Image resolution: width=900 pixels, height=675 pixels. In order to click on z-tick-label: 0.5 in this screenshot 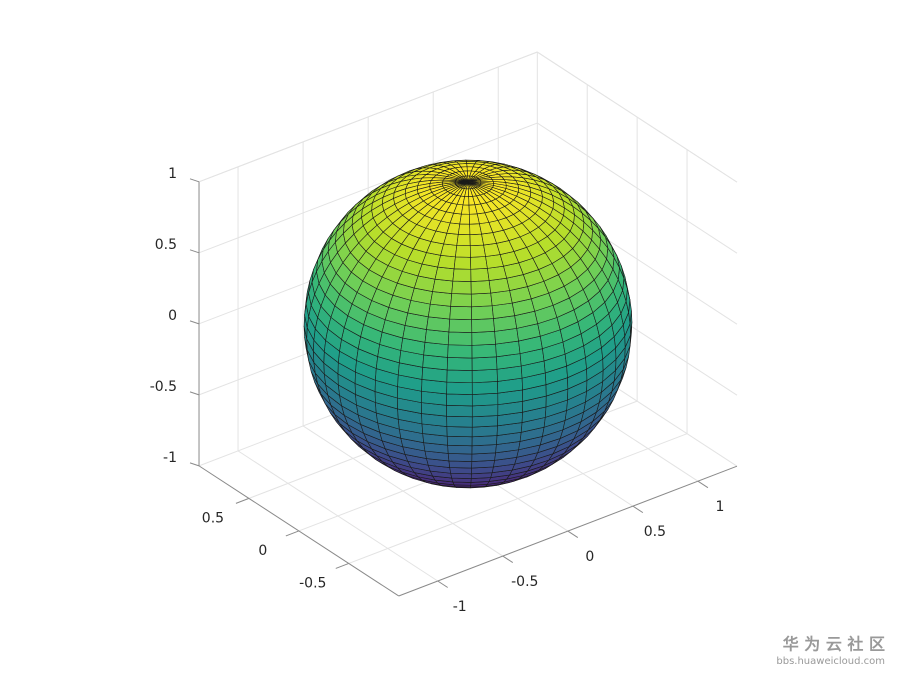, I will do `click(166, 245)`.